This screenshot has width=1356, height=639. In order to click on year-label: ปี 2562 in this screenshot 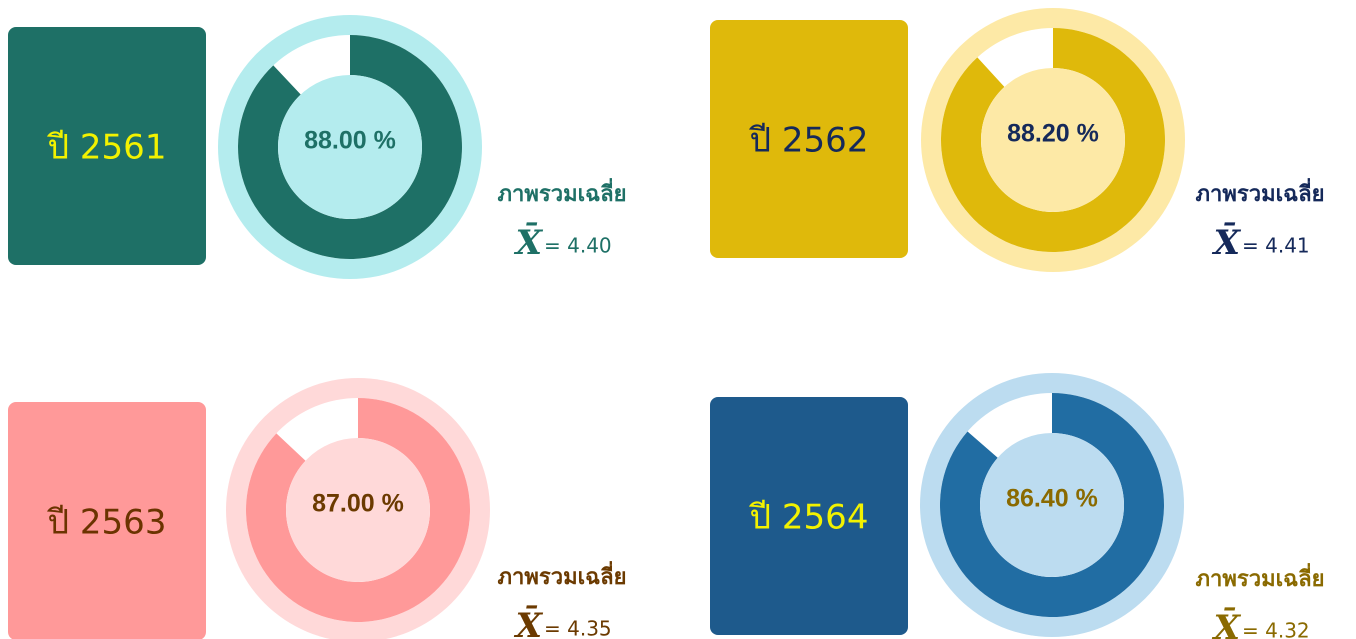, I will do `click(809, 141)`.